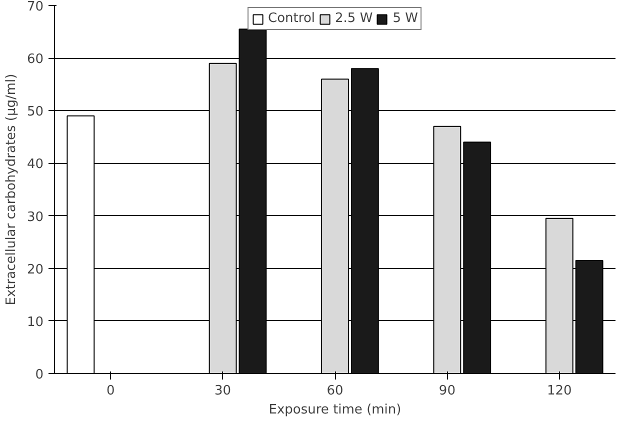 This screenshot has height=430, width=632. I want to click on legend-label: 5 W, so click(405, 18).